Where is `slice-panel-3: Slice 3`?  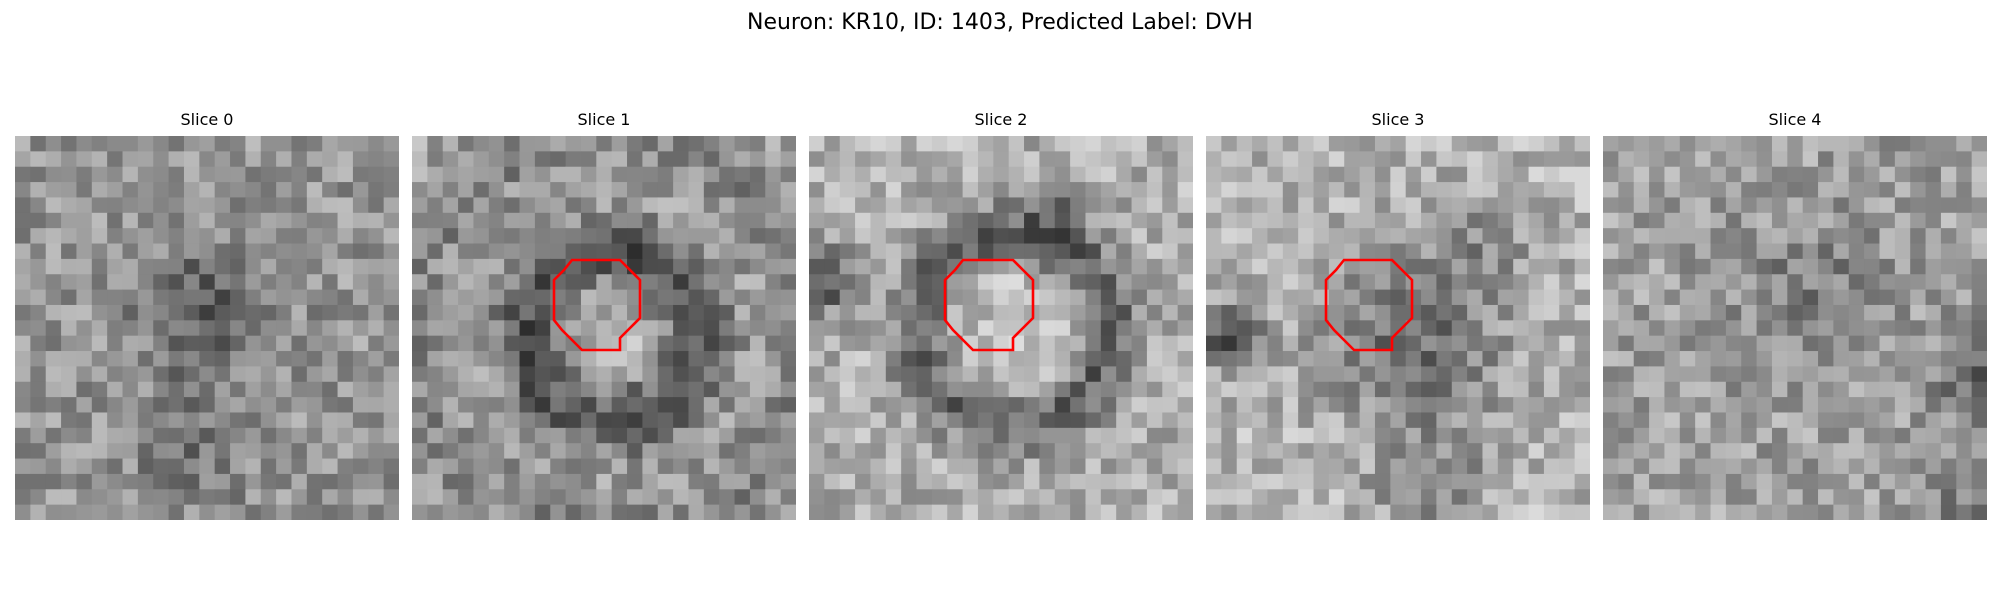 slice-panel-3: Slice 3 is located at coordinates (1398, 314).